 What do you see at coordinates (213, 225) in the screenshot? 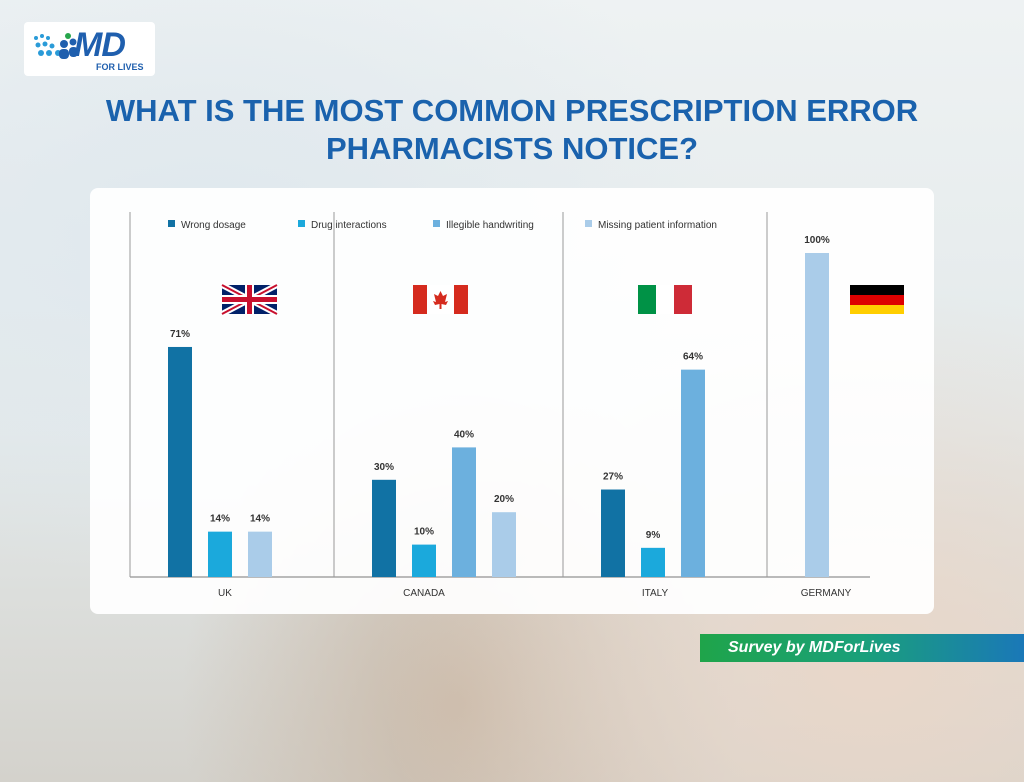
I see `legend-label: Wrong dosage` at bounding box center [213, 225].